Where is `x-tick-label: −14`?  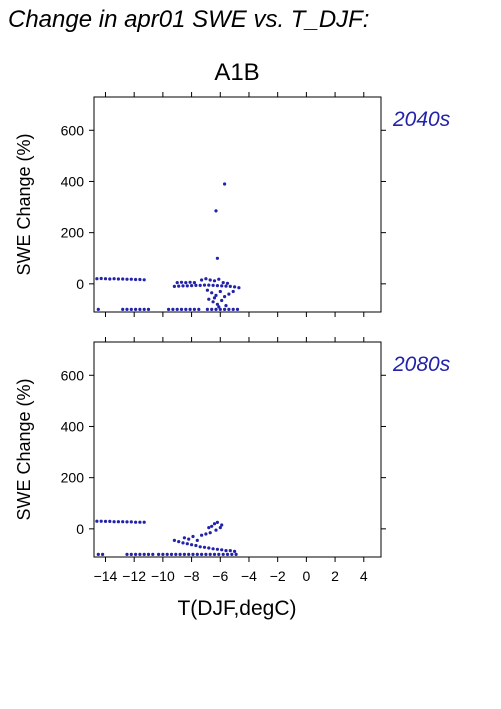
x-tick-label: −14 is located at coordinates (106, 576).